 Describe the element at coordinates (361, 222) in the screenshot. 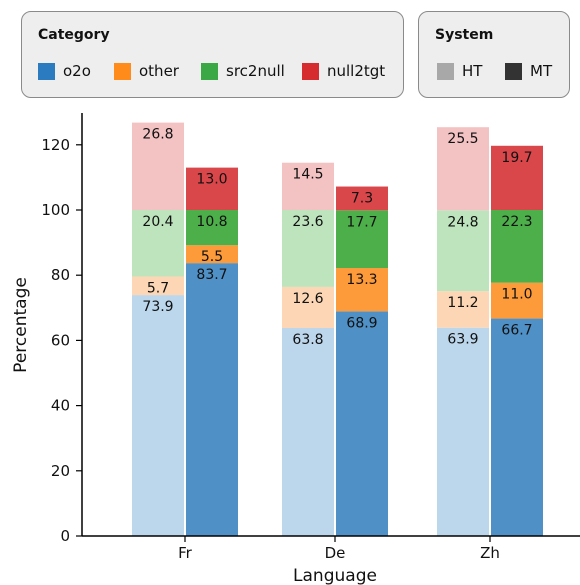

I see `data-label-de-mt-src2null: 17.7` at that location.